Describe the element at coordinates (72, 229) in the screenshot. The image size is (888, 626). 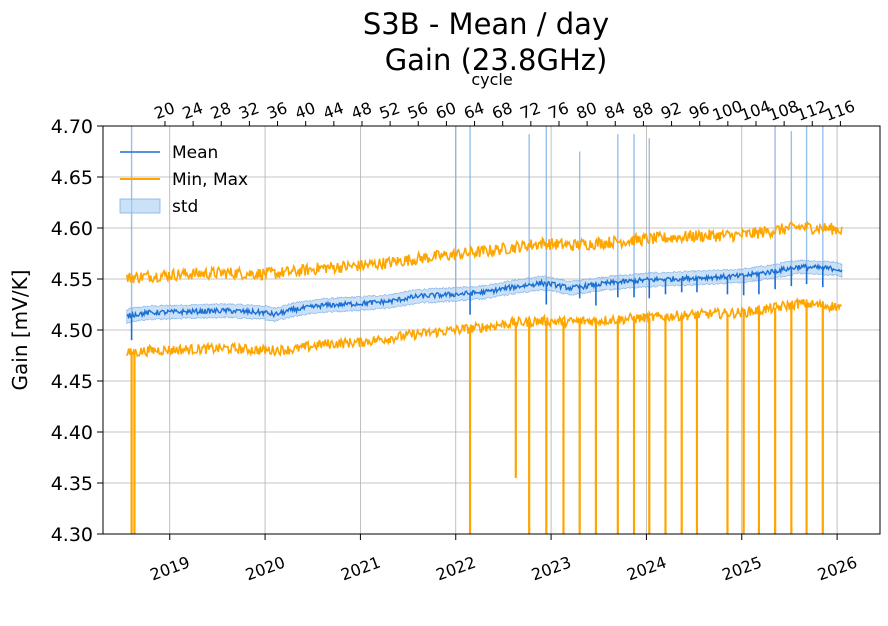
I see `y-tick-label: 4.60` at that location.